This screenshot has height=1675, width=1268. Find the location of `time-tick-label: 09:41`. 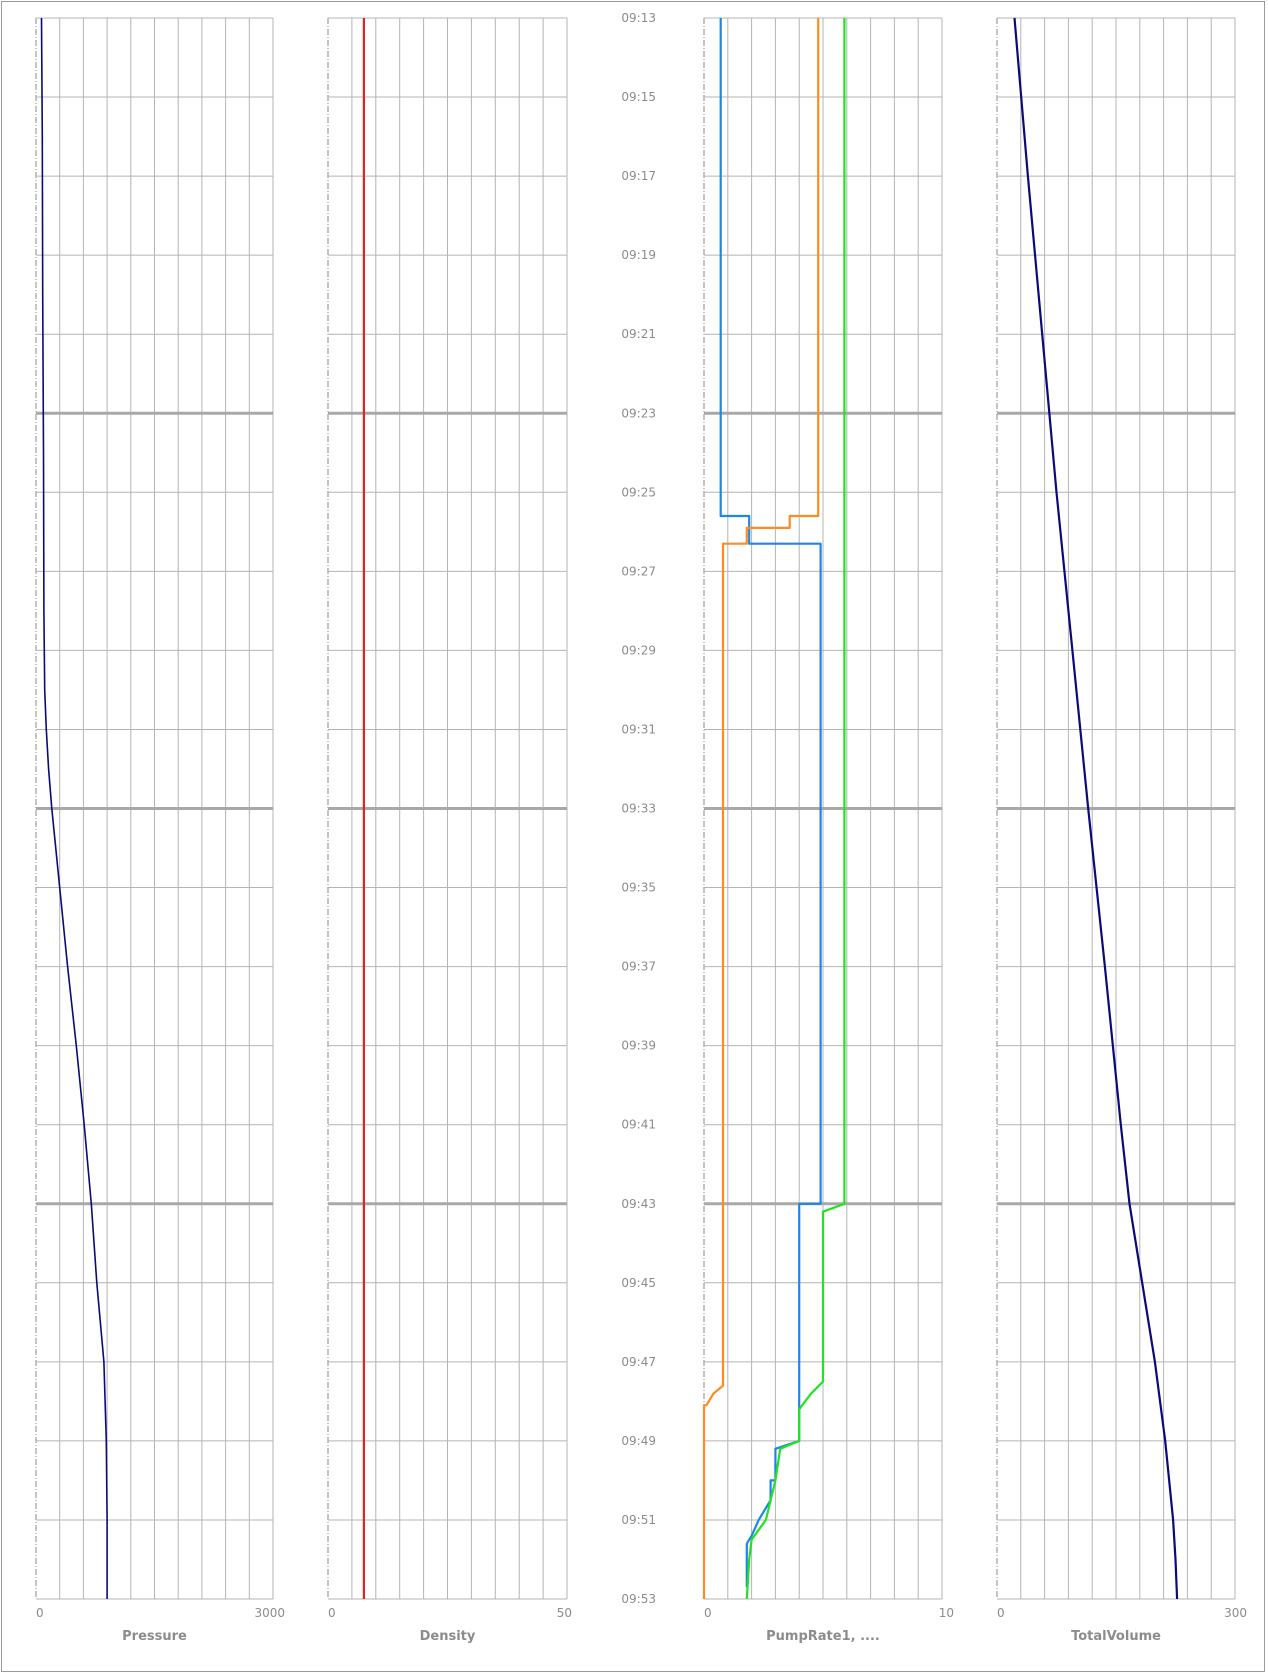

time-tick-label: 09:41 is located at coordinates (638, 1125).